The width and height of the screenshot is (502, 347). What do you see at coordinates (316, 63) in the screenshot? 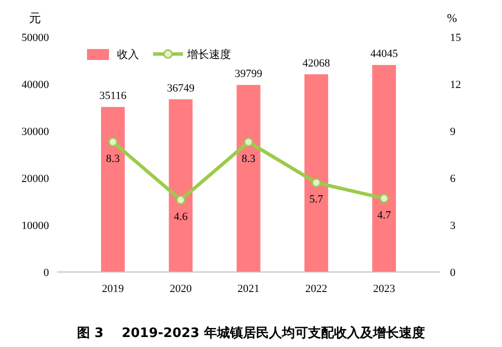
I see `data-label: 42068` at bounding box center [316, 63].